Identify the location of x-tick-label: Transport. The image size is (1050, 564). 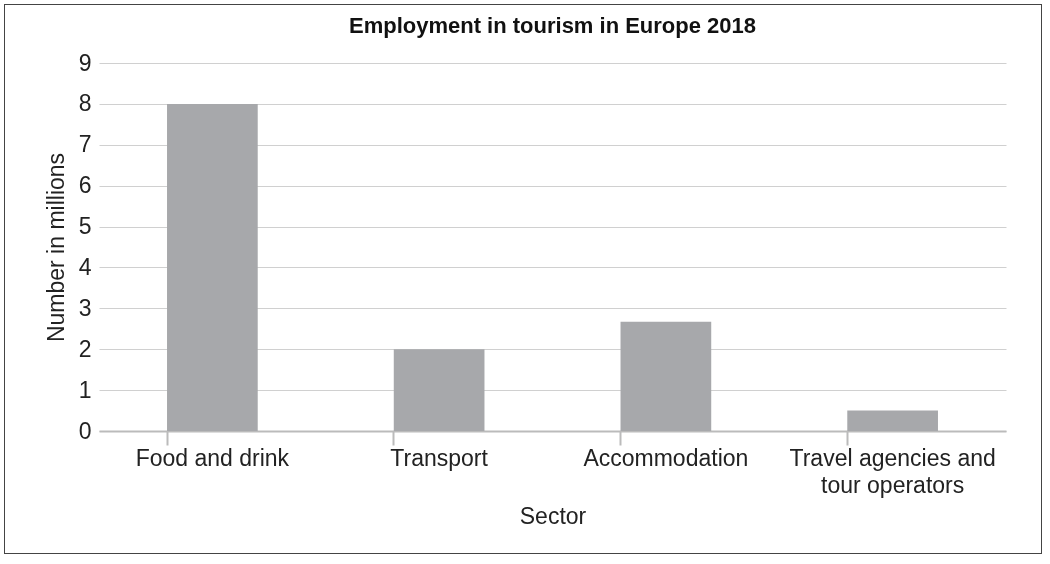
(439, 457).